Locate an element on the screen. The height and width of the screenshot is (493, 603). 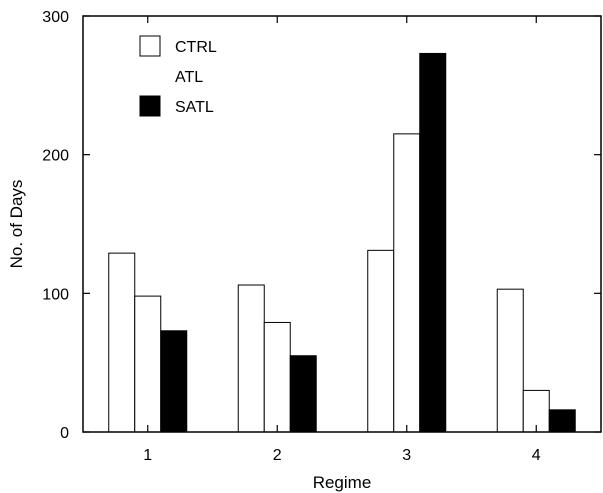
legend-label-atl: ATL is located at coordinates (189, 77).